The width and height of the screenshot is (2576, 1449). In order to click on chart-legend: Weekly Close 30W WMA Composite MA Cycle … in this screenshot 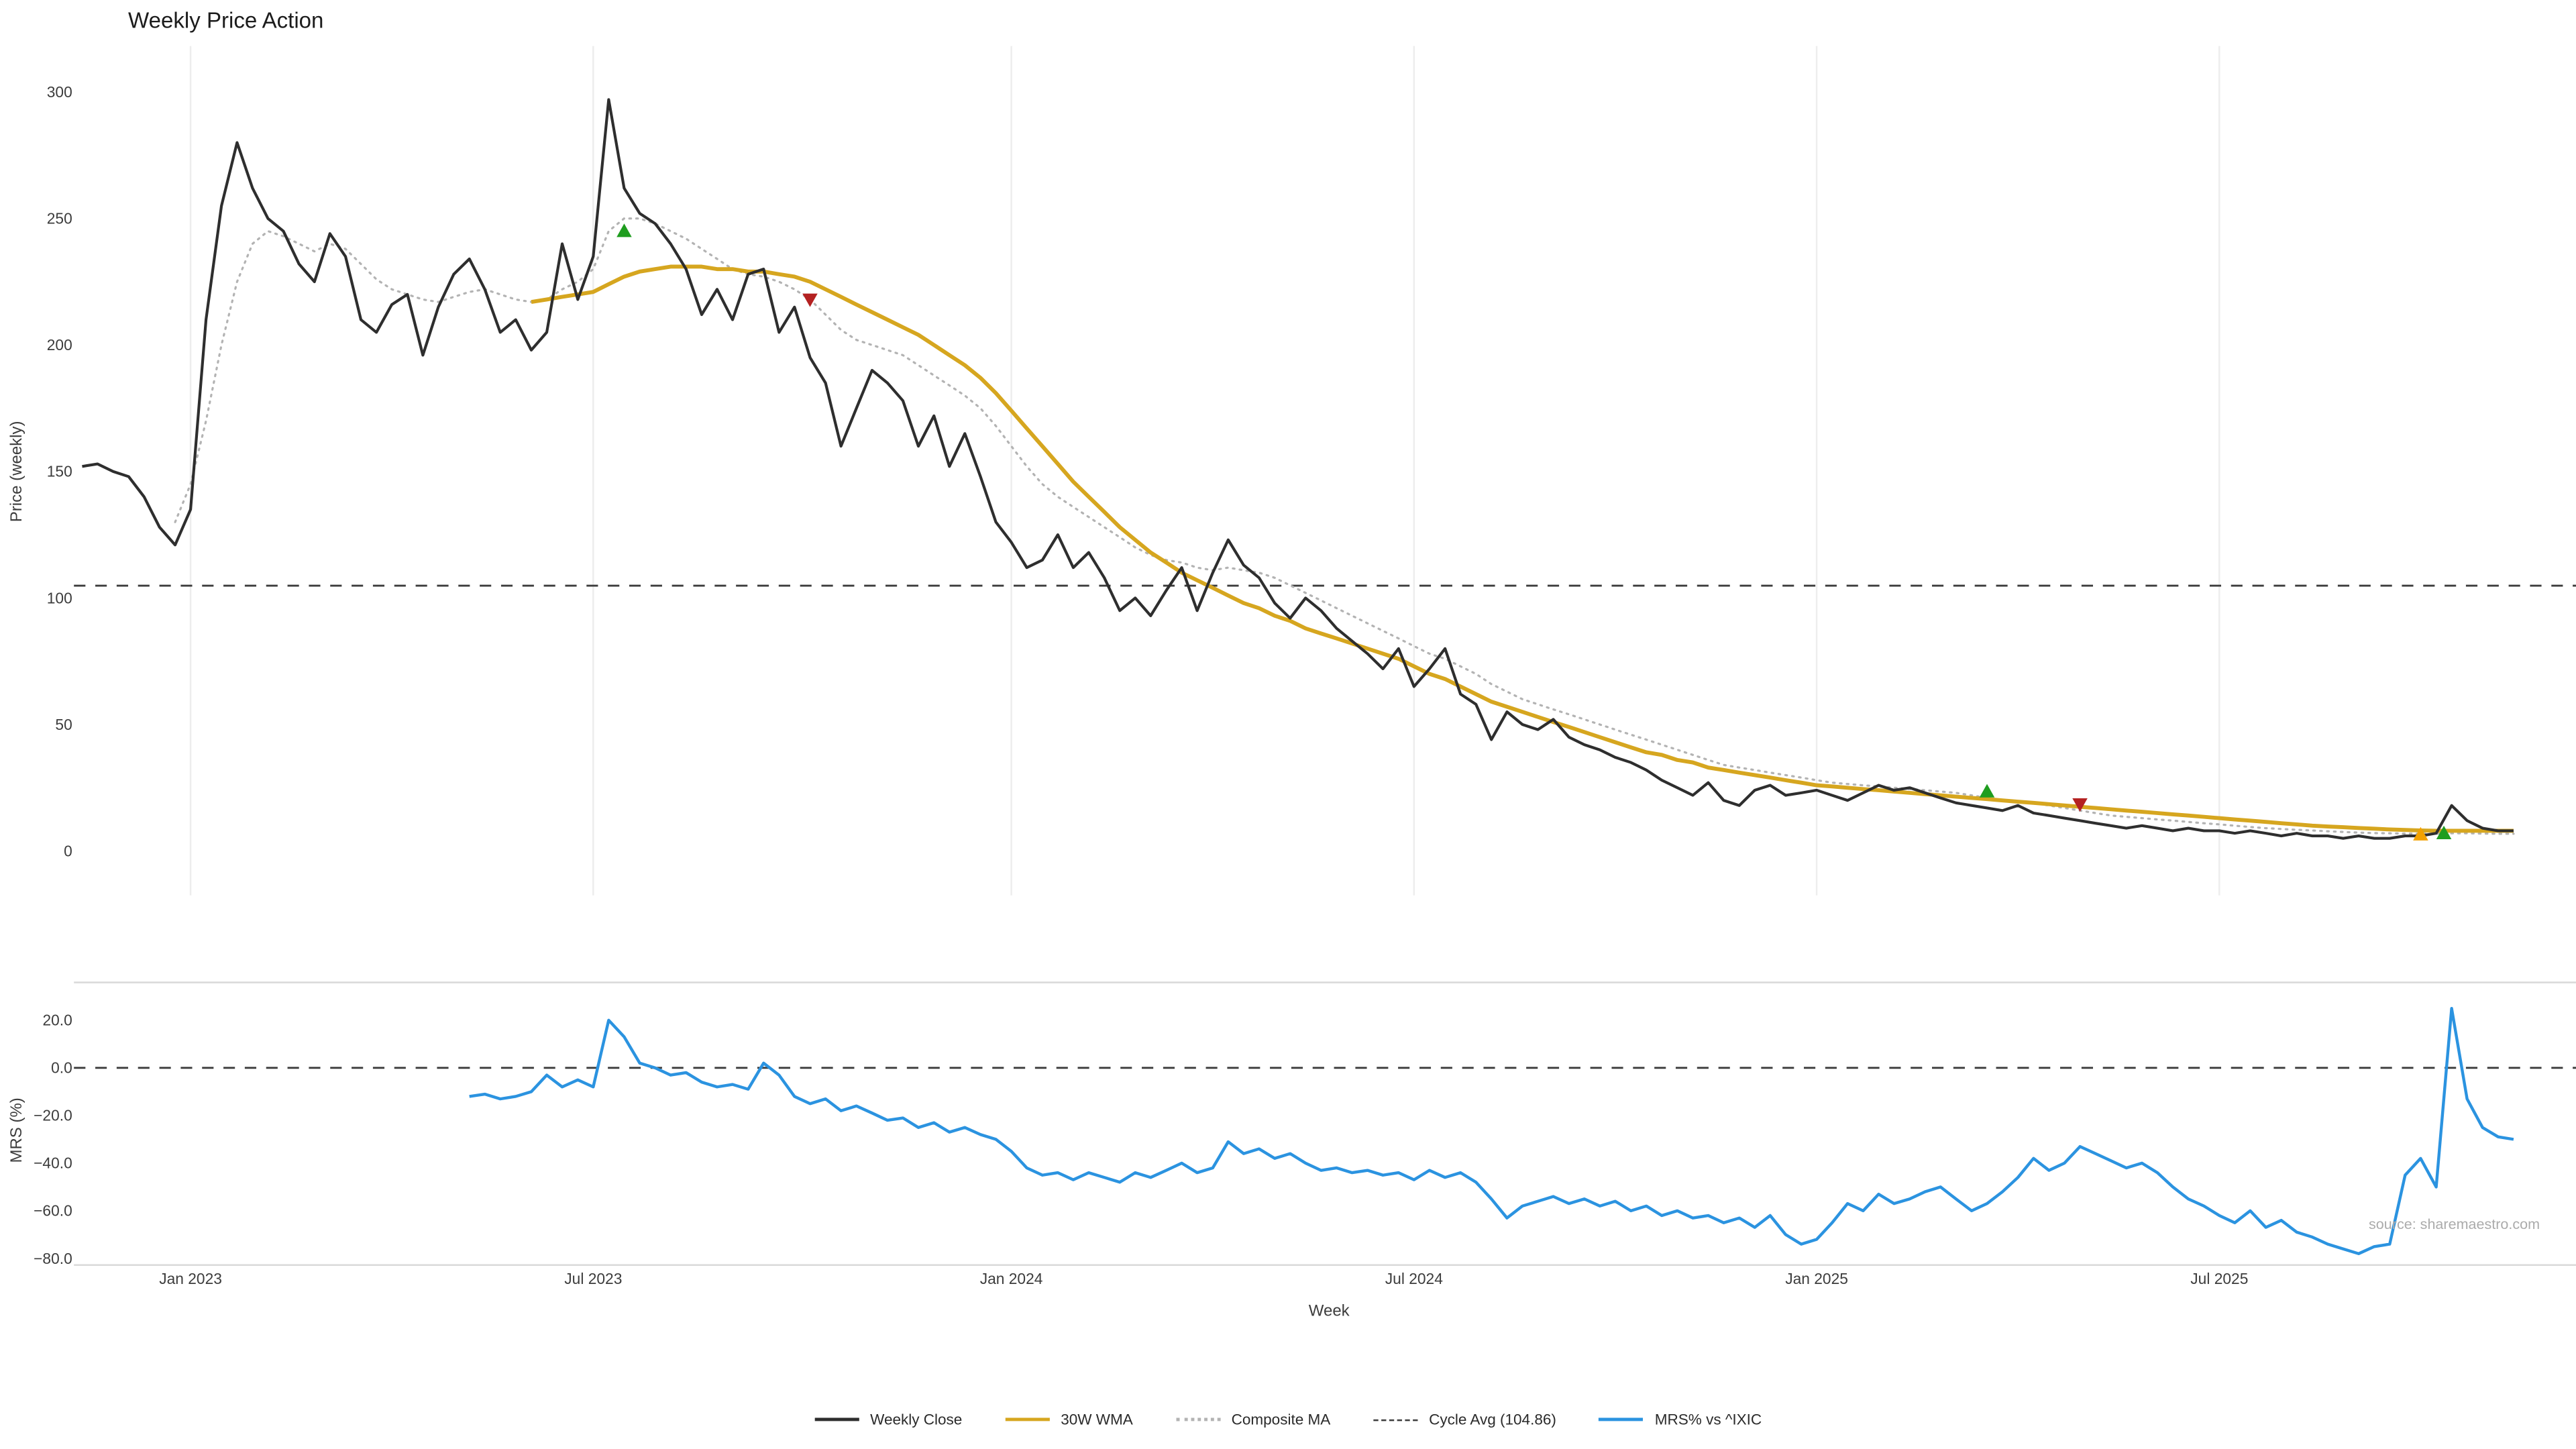, I will do `click(1288, 1419)`.